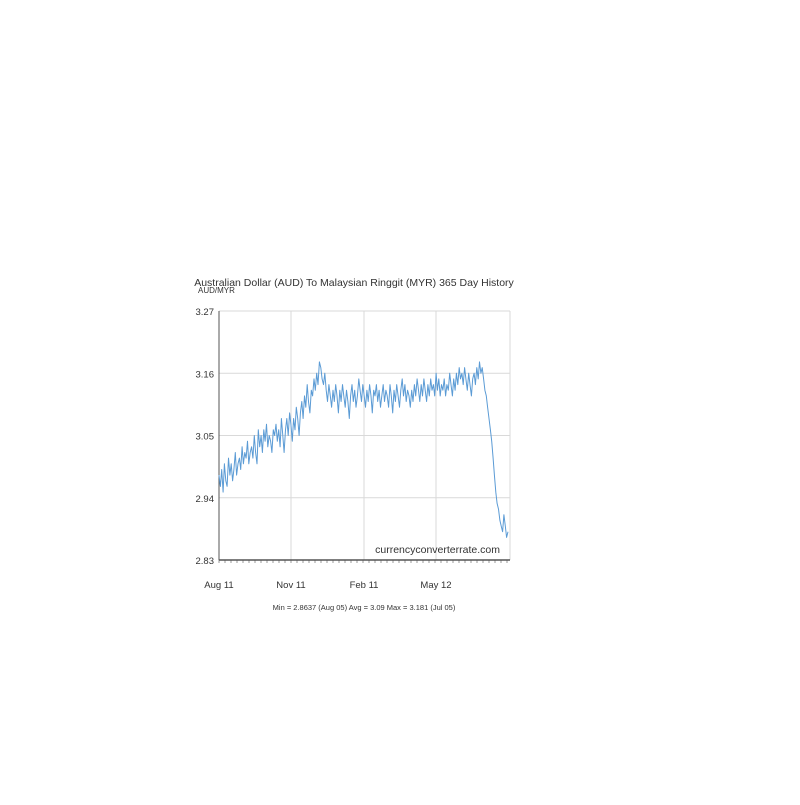  I want to click on y-axis-label: AUD/MYR, so click(216, 290).